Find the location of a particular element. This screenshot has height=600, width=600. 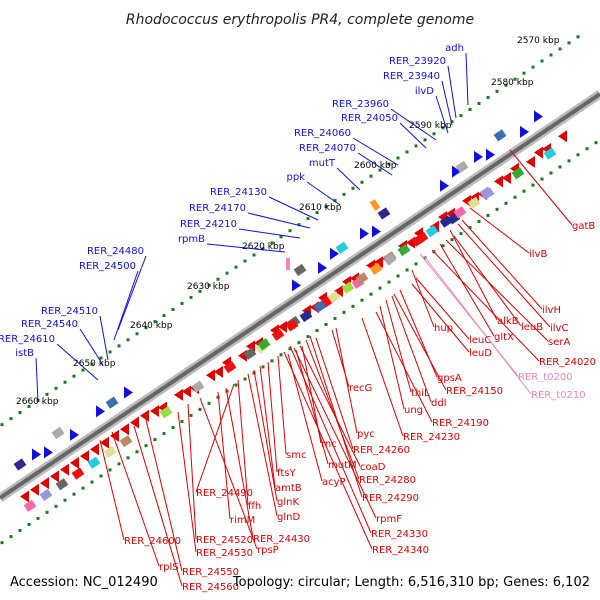

reverse-gene-label: thiL is located at coordinates (420, 393).